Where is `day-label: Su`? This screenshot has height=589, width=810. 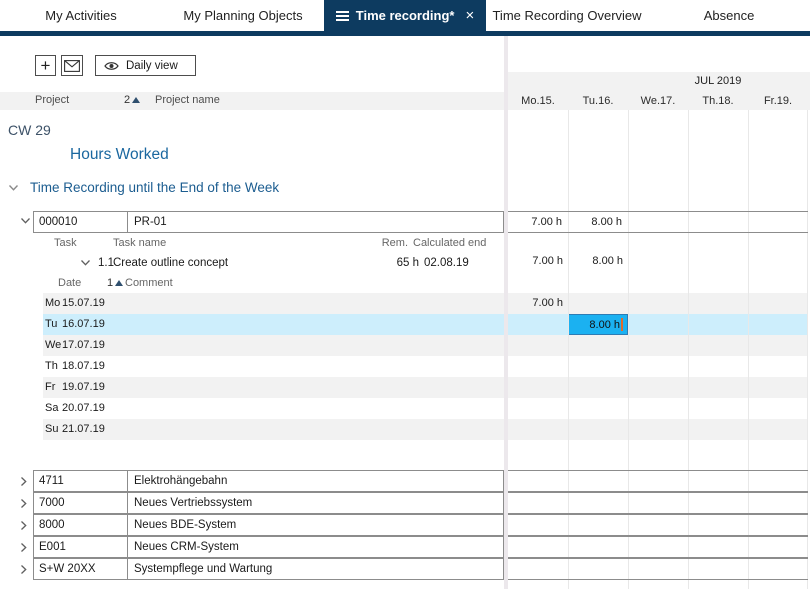
day-label: Su is located at coordinates (52, 429).